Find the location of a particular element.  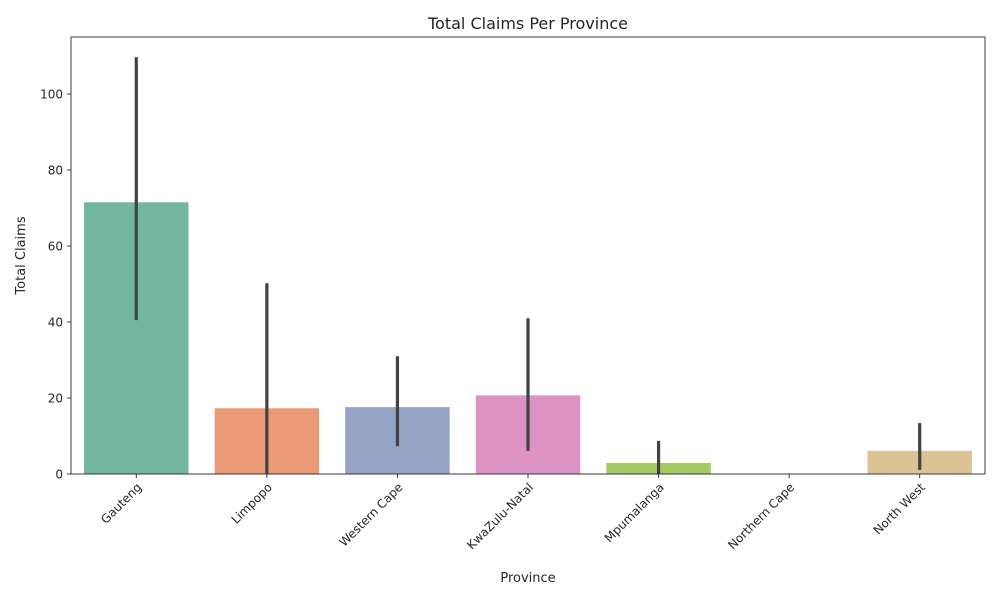

y-tick-label: 0 is located at coordinates (59, 475).